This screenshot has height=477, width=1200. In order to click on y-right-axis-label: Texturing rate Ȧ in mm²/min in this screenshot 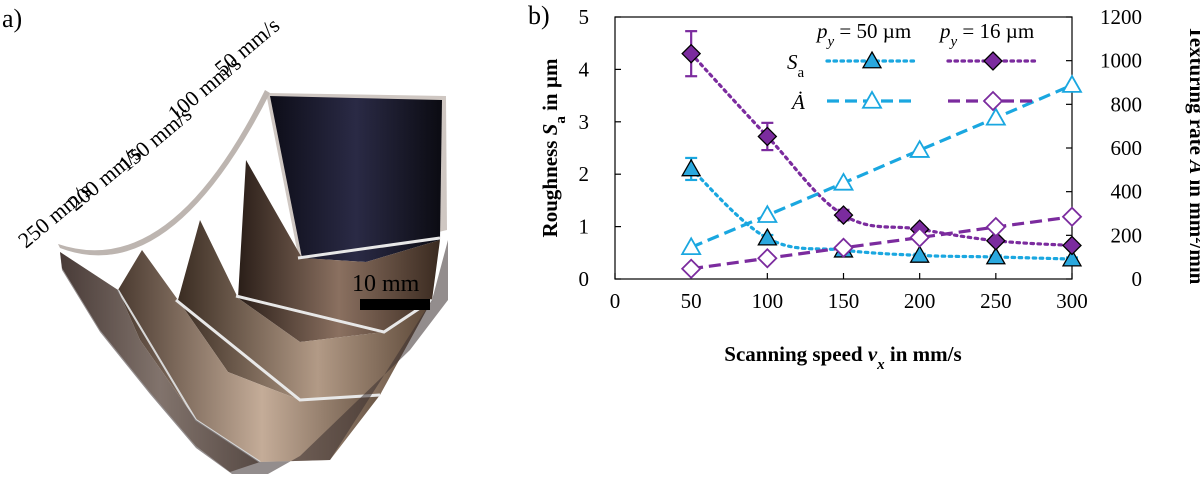, I will do `click(1192, 155)`.